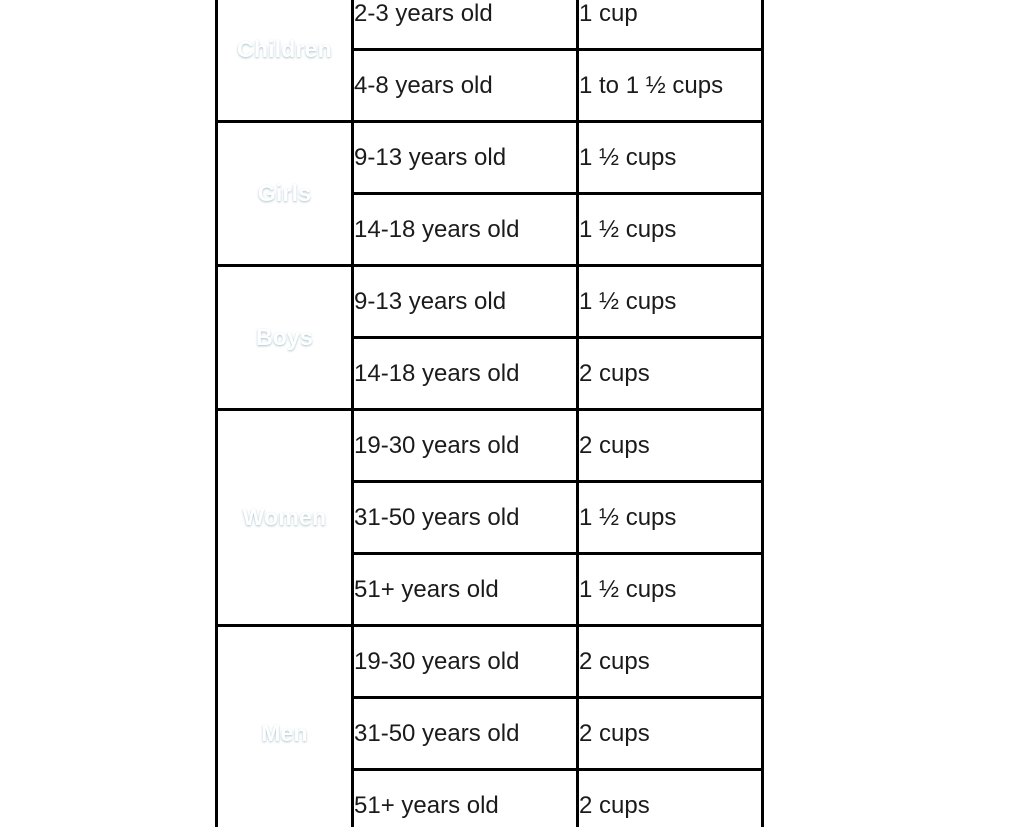 The width and height of the screenshot is (1035, 827). I want to click on group-label: Boys, so click(284, 337).